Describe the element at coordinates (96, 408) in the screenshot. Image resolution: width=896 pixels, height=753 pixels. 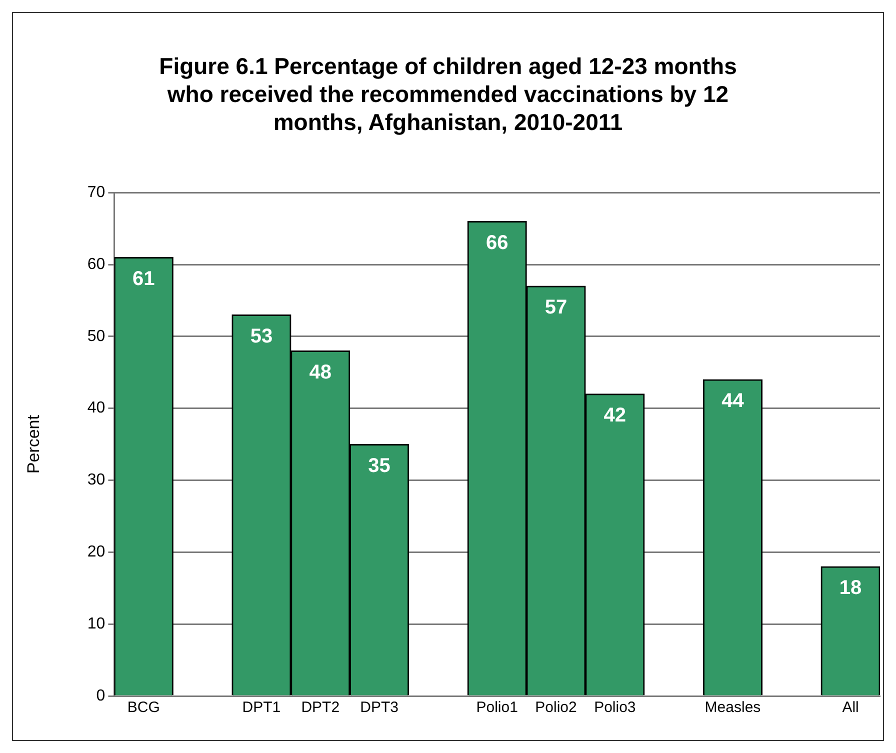
I see `y-tick-label: 40` at that location.